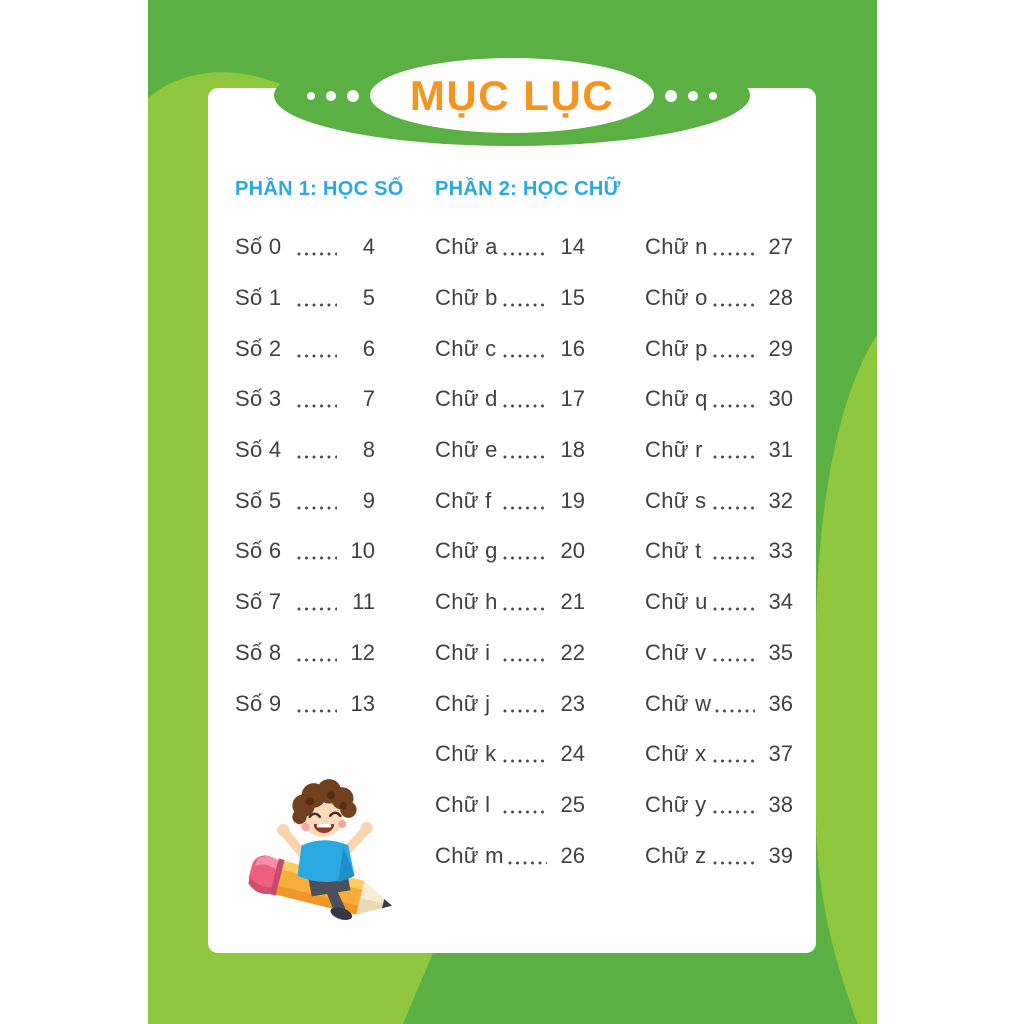 The width and height of the screenshot is (1024, 1024). Describe the element at coordinates (719, 602) in the screenshot. I see `toc-entry: Chữ u 34` at that location.